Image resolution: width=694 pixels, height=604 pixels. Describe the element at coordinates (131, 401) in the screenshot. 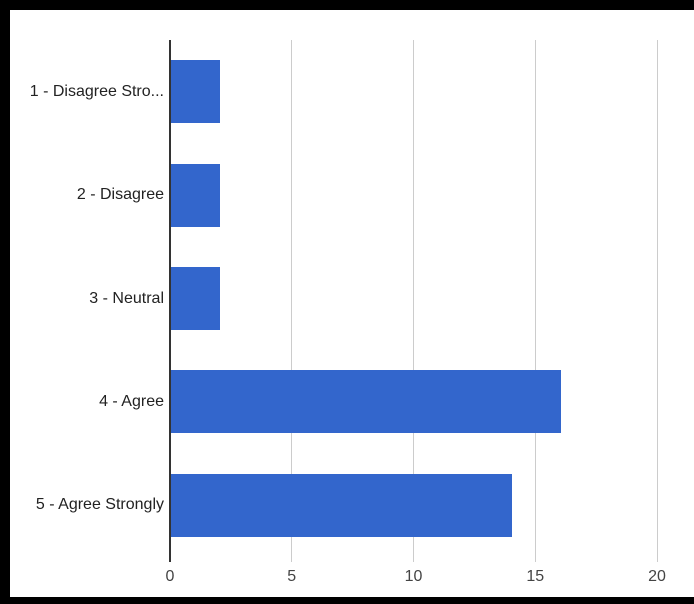

I see `category-label: 4 - Agree` at that location.